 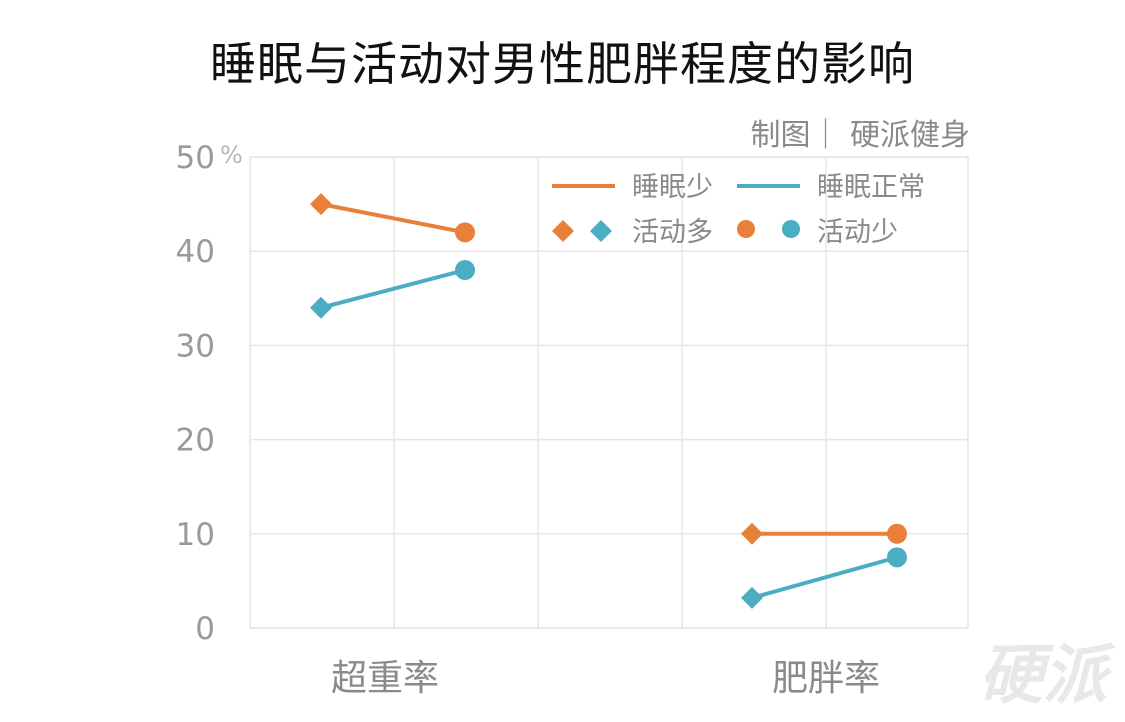 I want to click on legend-label: 睡眠少, so click(x=672, y=187).